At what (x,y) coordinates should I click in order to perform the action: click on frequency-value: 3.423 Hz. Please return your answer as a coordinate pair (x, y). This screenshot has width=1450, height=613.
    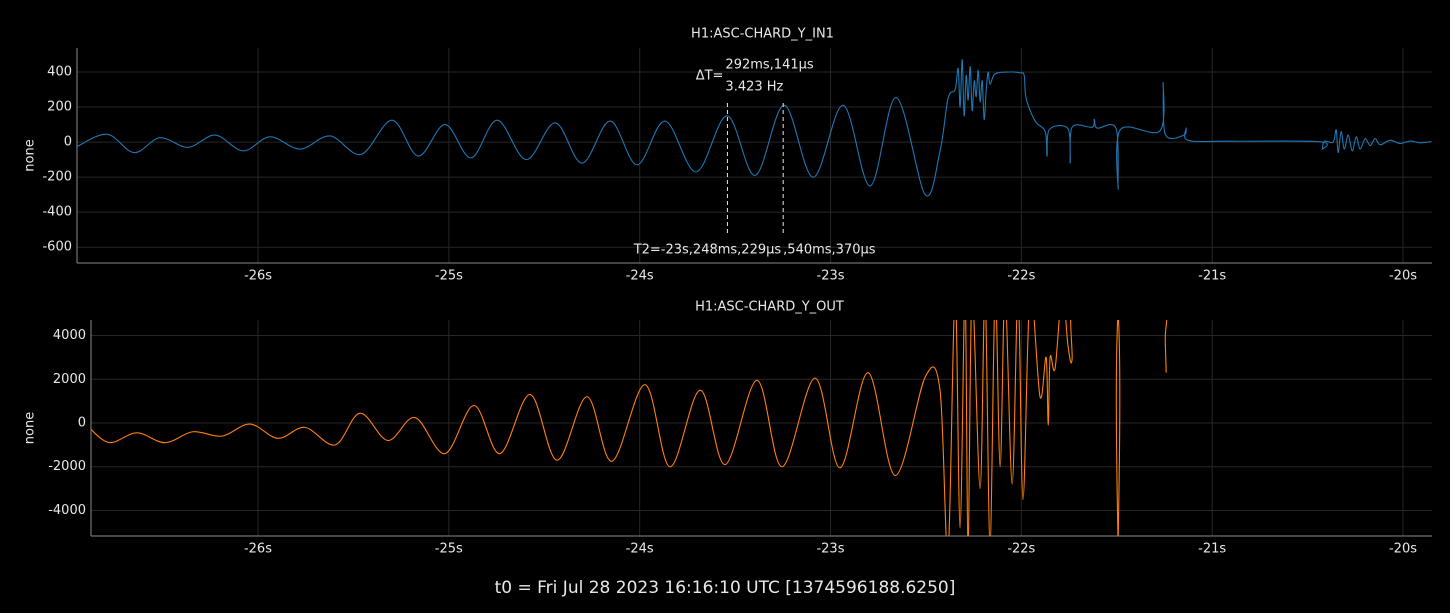
    Looking at the image, I should click on (754, 87).